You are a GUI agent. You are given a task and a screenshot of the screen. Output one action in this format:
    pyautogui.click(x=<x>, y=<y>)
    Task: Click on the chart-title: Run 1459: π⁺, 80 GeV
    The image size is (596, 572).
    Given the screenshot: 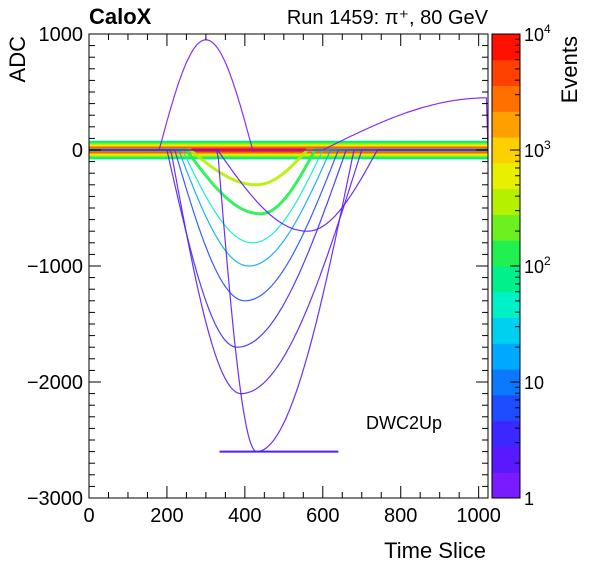 What is the action you would take?
    pyautogui.click(x=388, y=18)
    